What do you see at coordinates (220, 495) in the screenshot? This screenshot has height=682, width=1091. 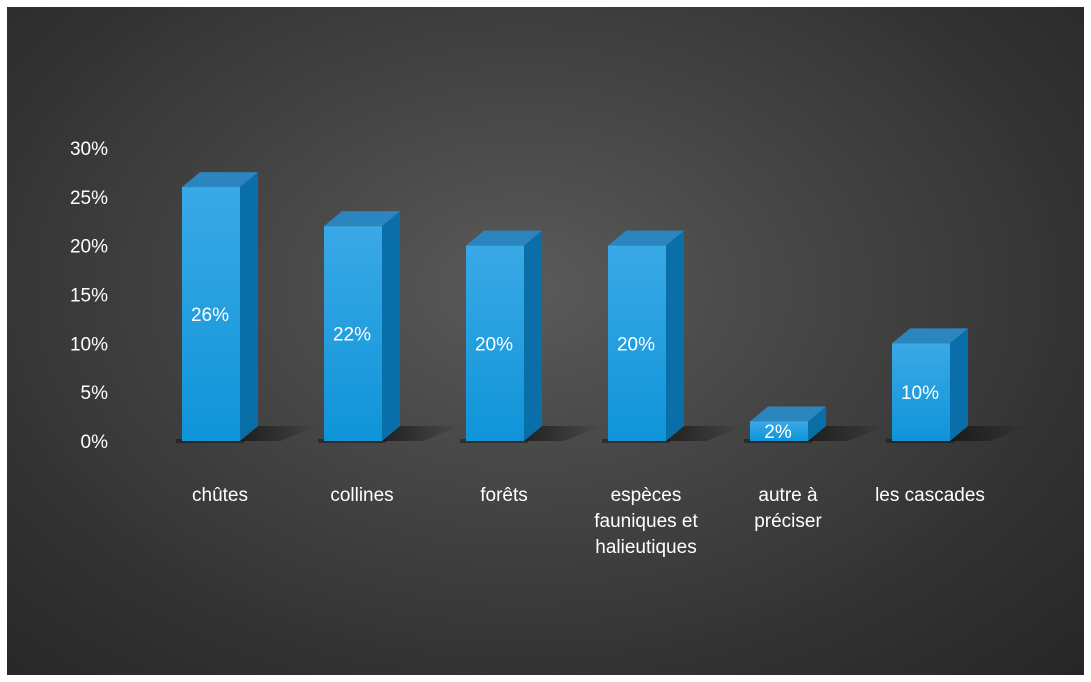 I see `x-category-label: chûtes` at bounding box center [220, 495].